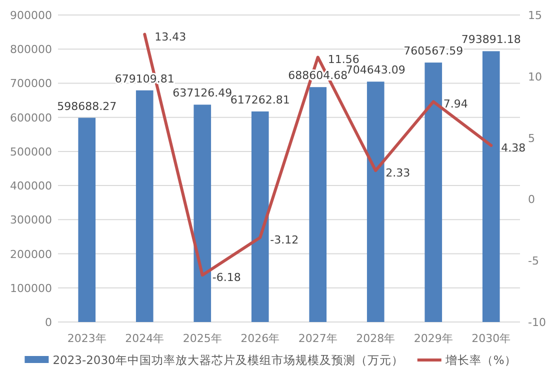 The width and height of the screenshot is (555, 385). Describe the element at coordinates (170, 37) in the screenshot. I see `data-label: 13.43` at that location.